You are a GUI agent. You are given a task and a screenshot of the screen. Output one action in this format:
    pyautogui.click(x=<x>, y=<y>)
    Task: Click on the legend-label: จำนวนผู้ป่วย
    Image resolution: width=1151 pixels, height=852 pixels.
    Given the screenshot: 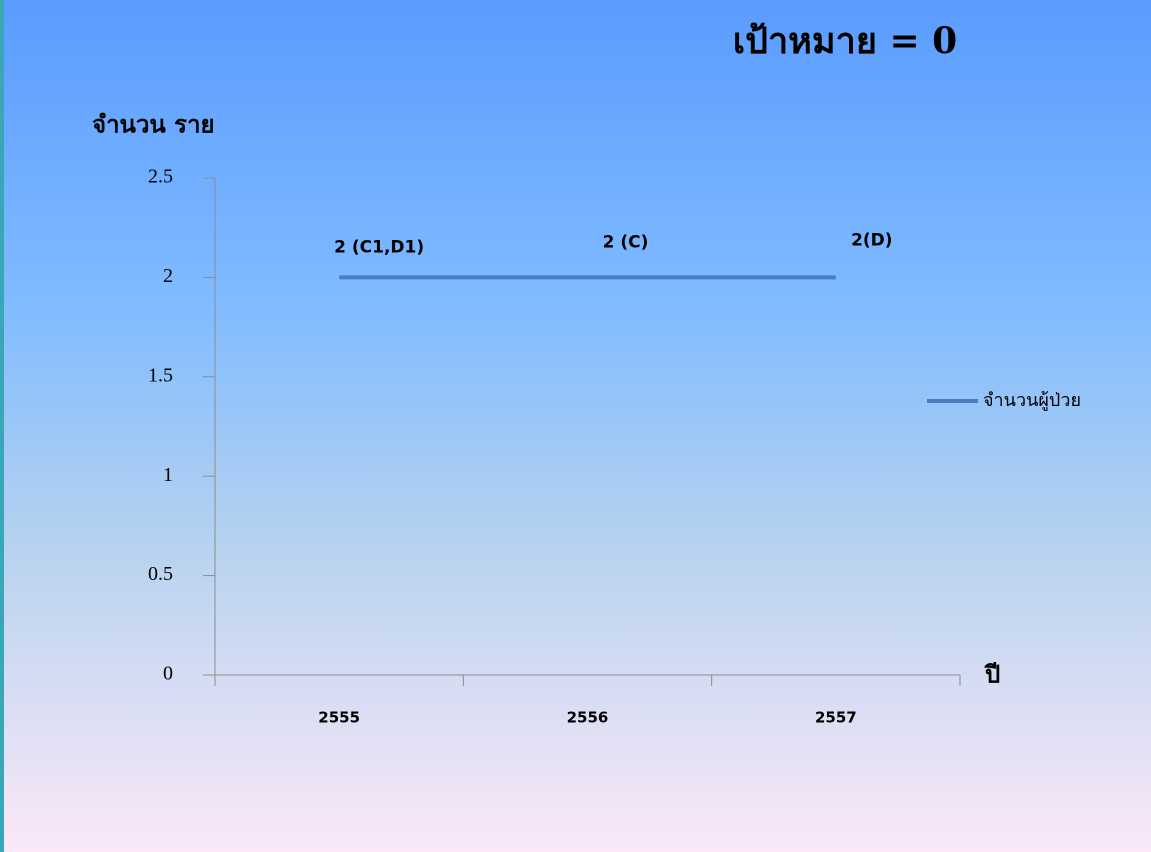 What is the action you would take?
    pyautogui.click(x=1032, y=400)
    